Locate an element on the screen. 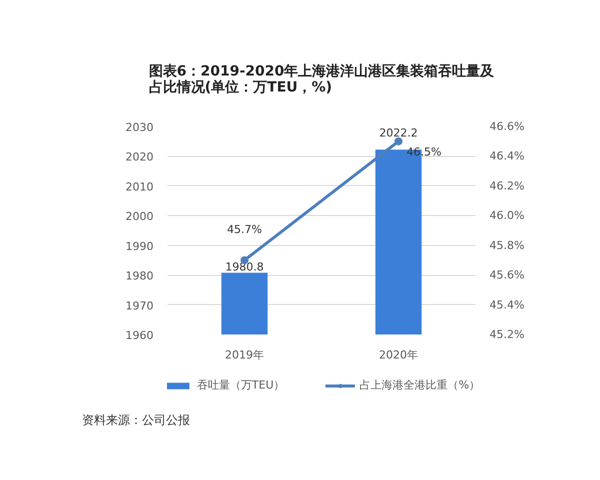  data-label: 1980.8 is located at coordinates (244, 267).